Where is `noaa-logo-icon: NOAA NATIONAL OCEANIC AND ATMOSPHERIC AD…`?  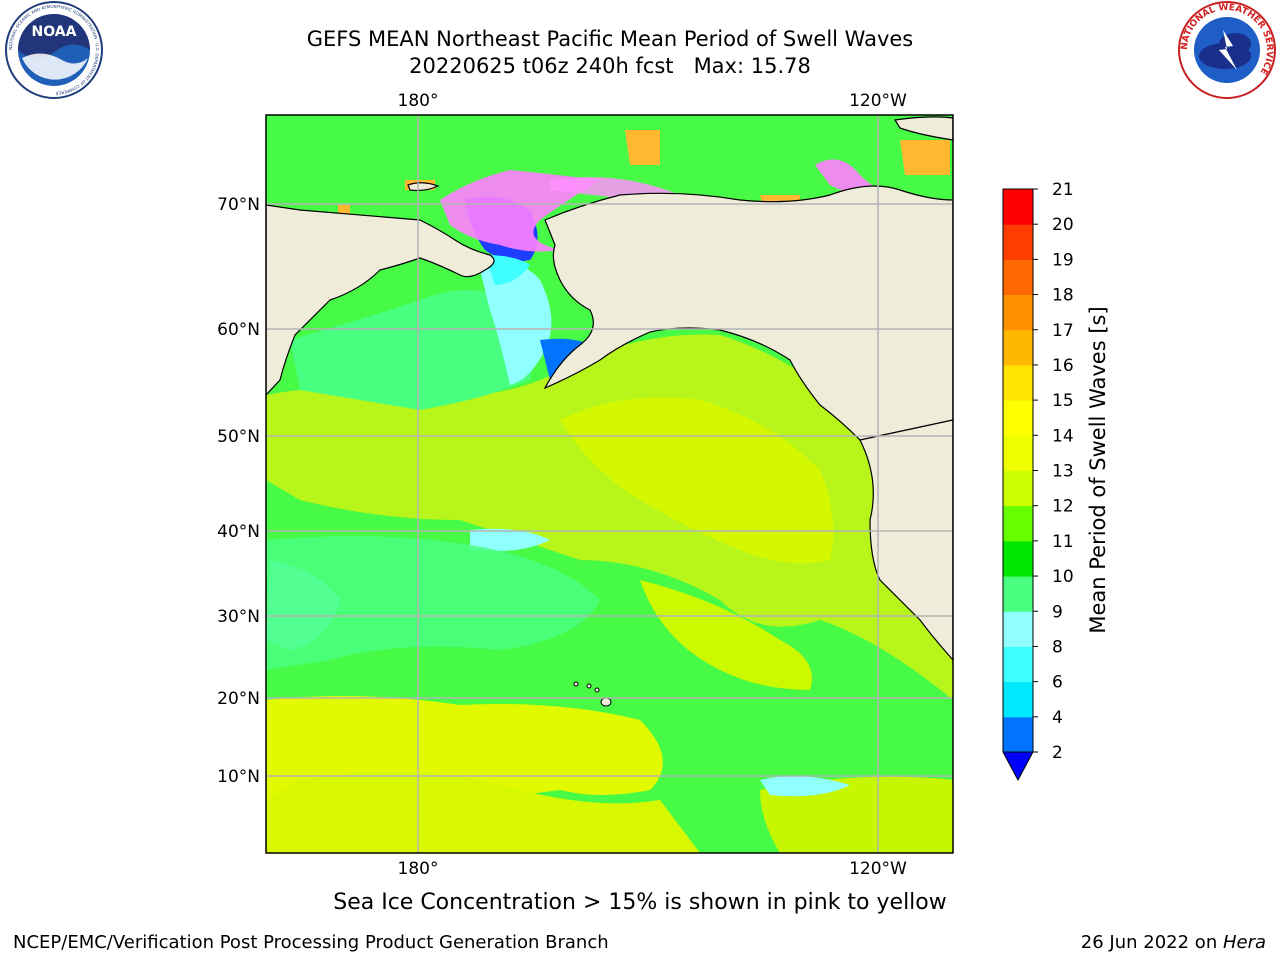
noaa-logo-icon: NOAA NATIONAL OCEANIC AND ATMOSPHERIC AD… is located at coordinates (54, 50).